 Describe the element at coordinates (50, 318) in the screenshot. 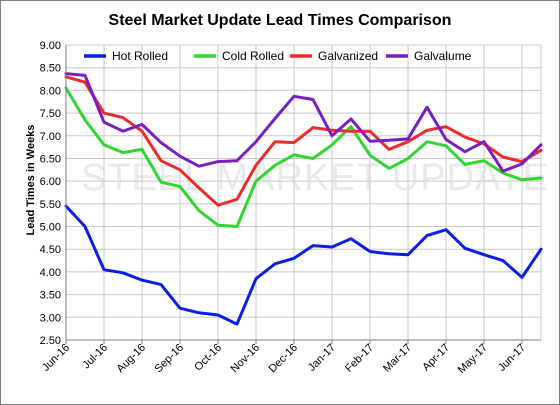

I see `y-tick-label: 3.00` at that location.